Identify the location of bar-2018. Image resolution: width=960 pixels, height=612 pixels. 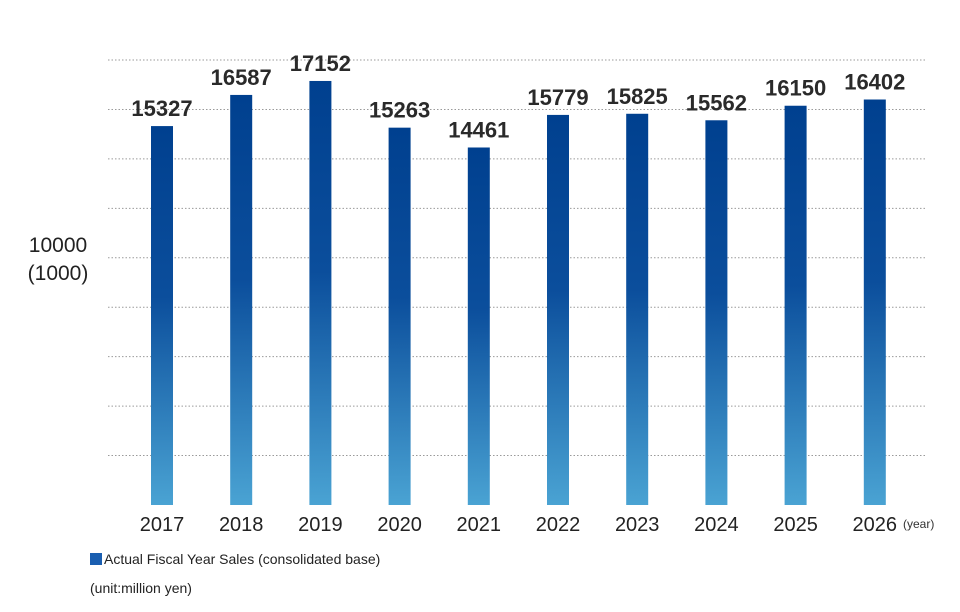
(241, 300).